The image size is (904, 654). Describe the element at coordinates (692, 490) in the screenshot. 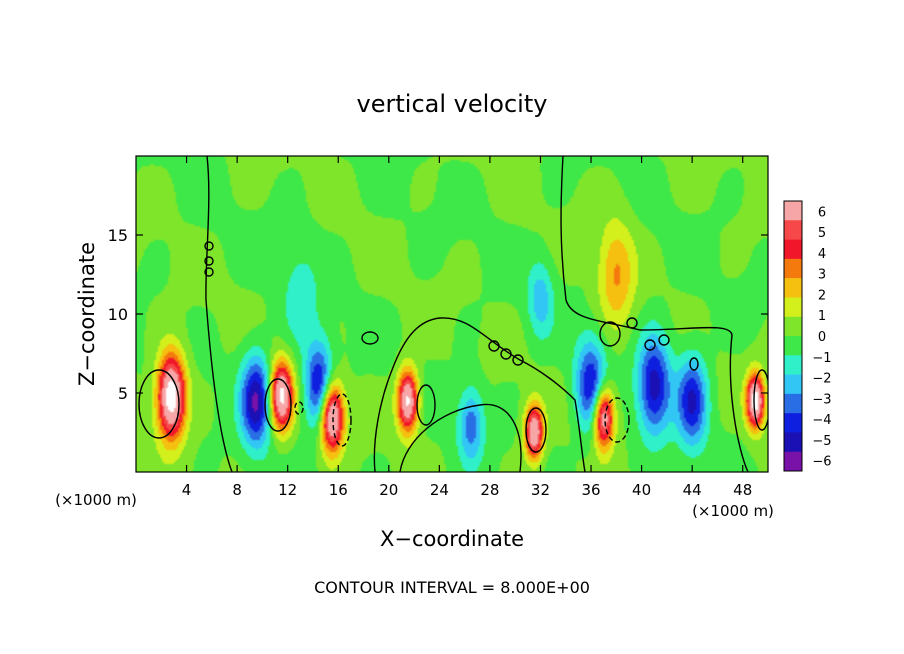

I see `x-tick-label: 44` at that location.